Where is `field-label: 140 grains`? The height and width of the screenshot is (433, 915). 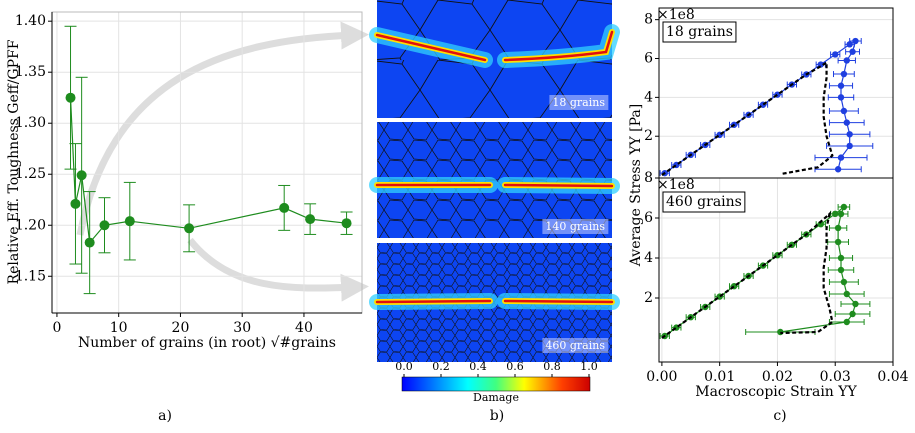 field-label: 140 grains is located at coordinates (575, 226).